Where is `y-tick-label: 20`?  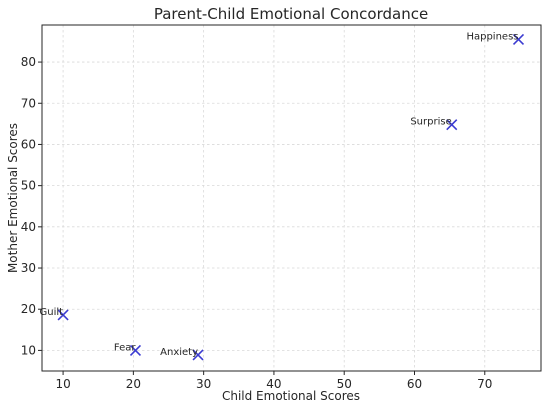
y-tick-label: 20 is located at coordinates (28, 309).